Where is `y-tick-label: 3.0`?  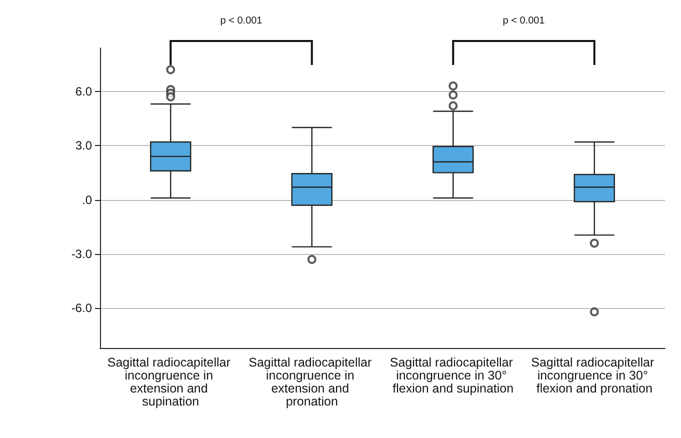
y-tick-label: 3.0 is located at coordinates (83, 145).